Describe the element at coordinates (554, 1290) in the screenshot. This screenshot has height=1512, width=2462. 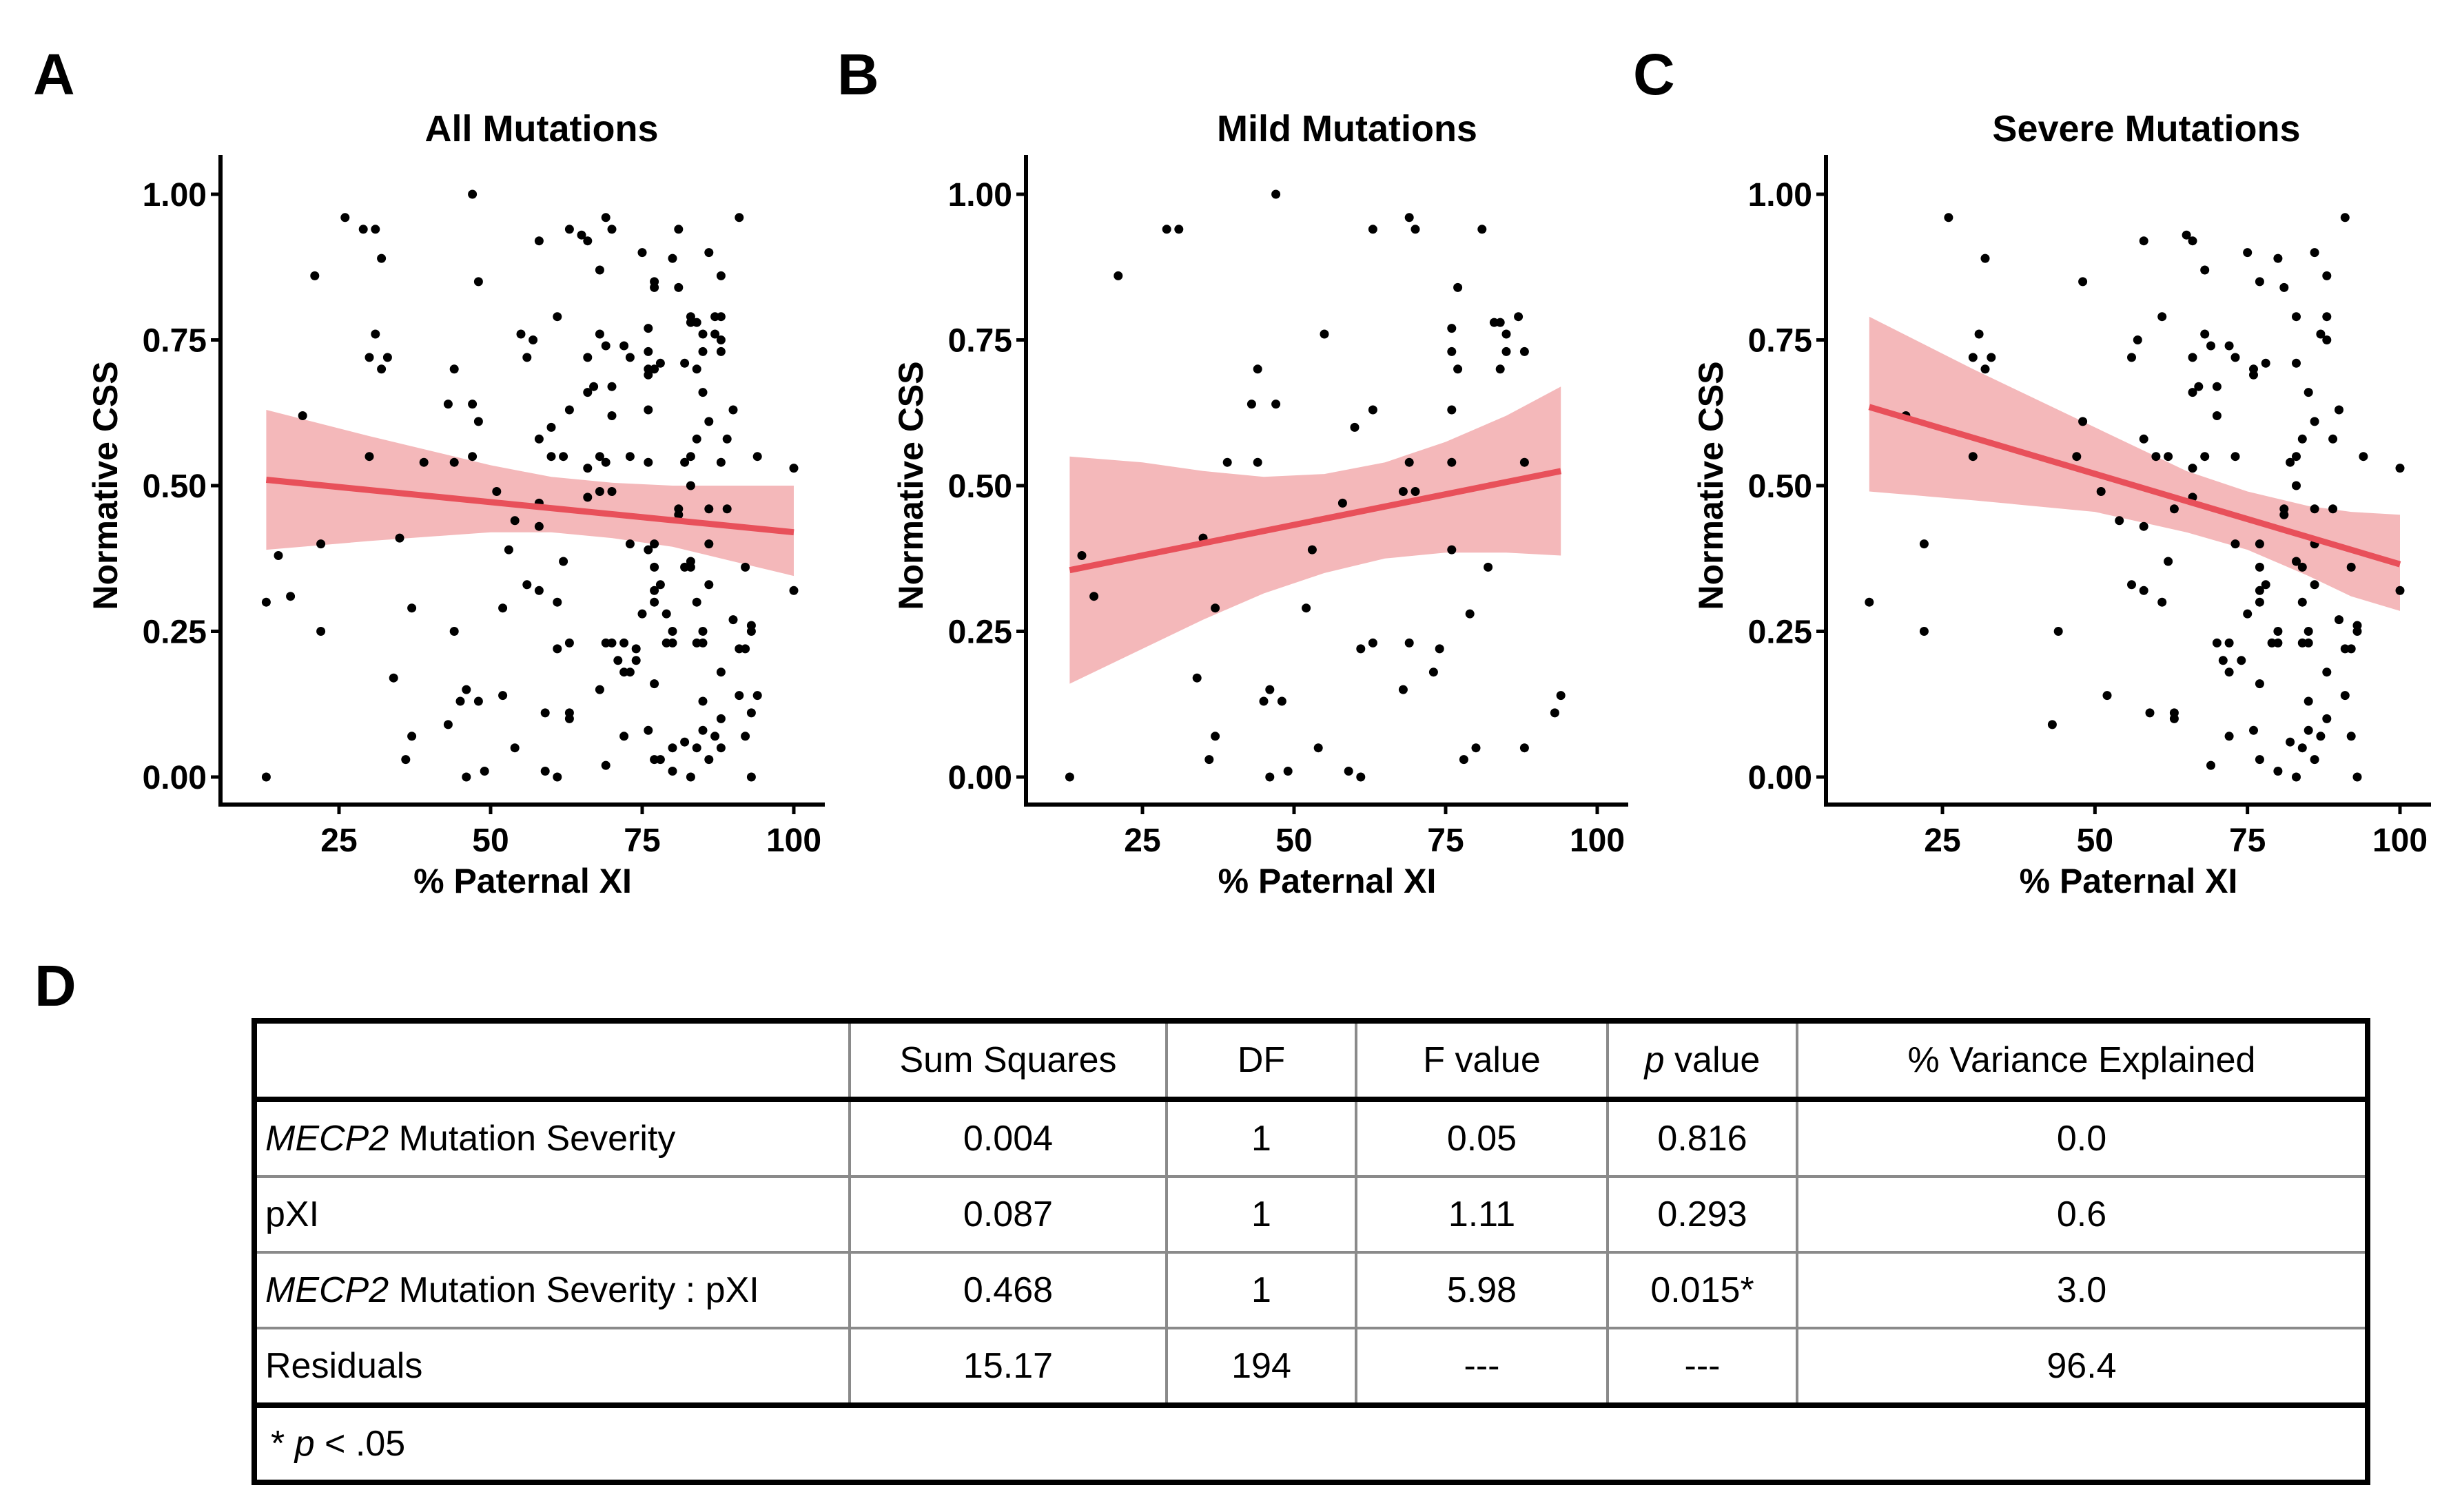
I see `cell-term: MECP2 Mutation Severity : pXI` at that location.